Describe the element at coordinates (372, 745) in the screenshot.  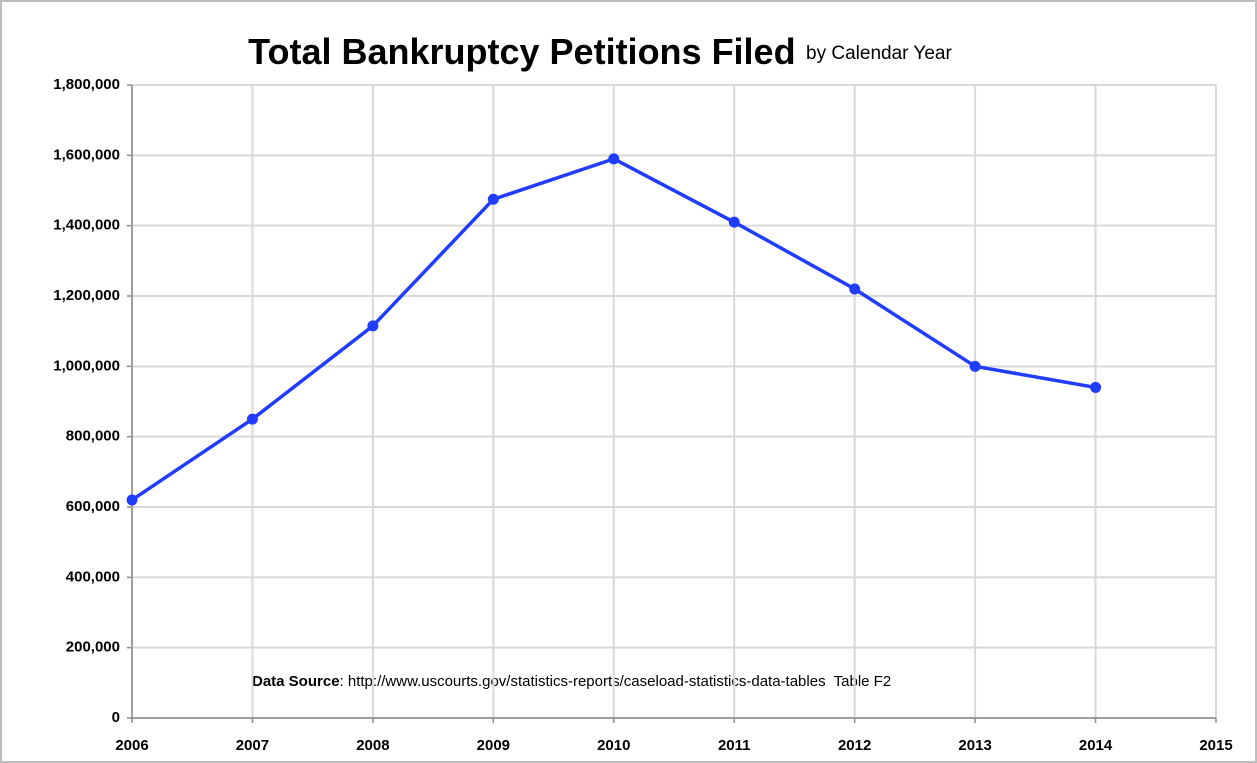
I see `x-tick-label: 2008` at that location.